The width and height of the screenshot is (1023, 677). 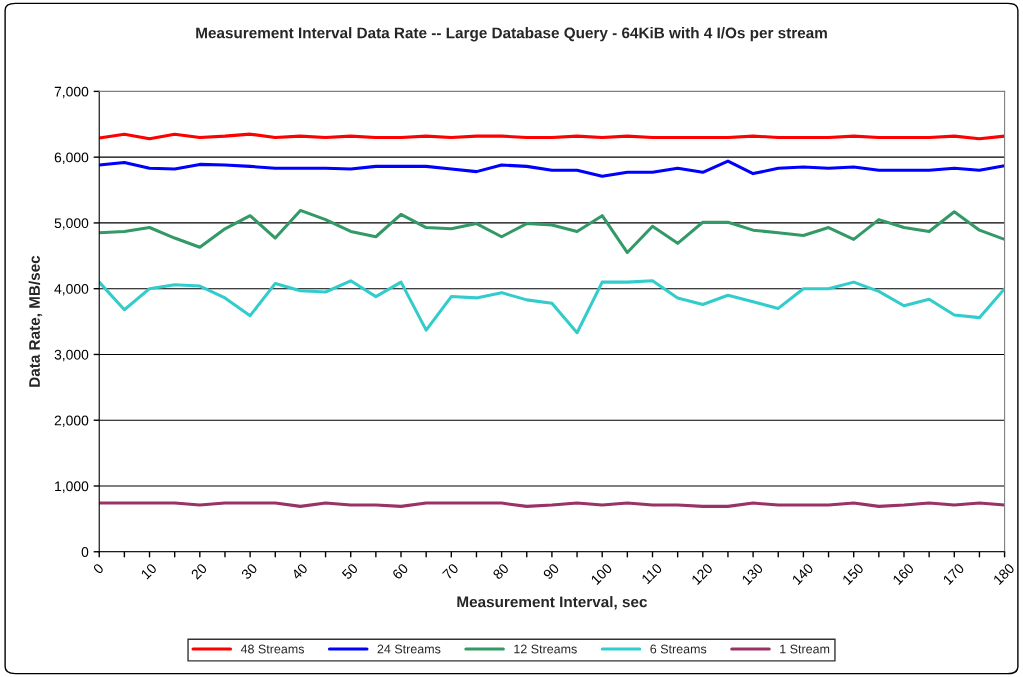 What do you see at coordinates (272, 649) in the screenshot?
I see `legend-label: 48 Streams` at bounding box center [272, 649].